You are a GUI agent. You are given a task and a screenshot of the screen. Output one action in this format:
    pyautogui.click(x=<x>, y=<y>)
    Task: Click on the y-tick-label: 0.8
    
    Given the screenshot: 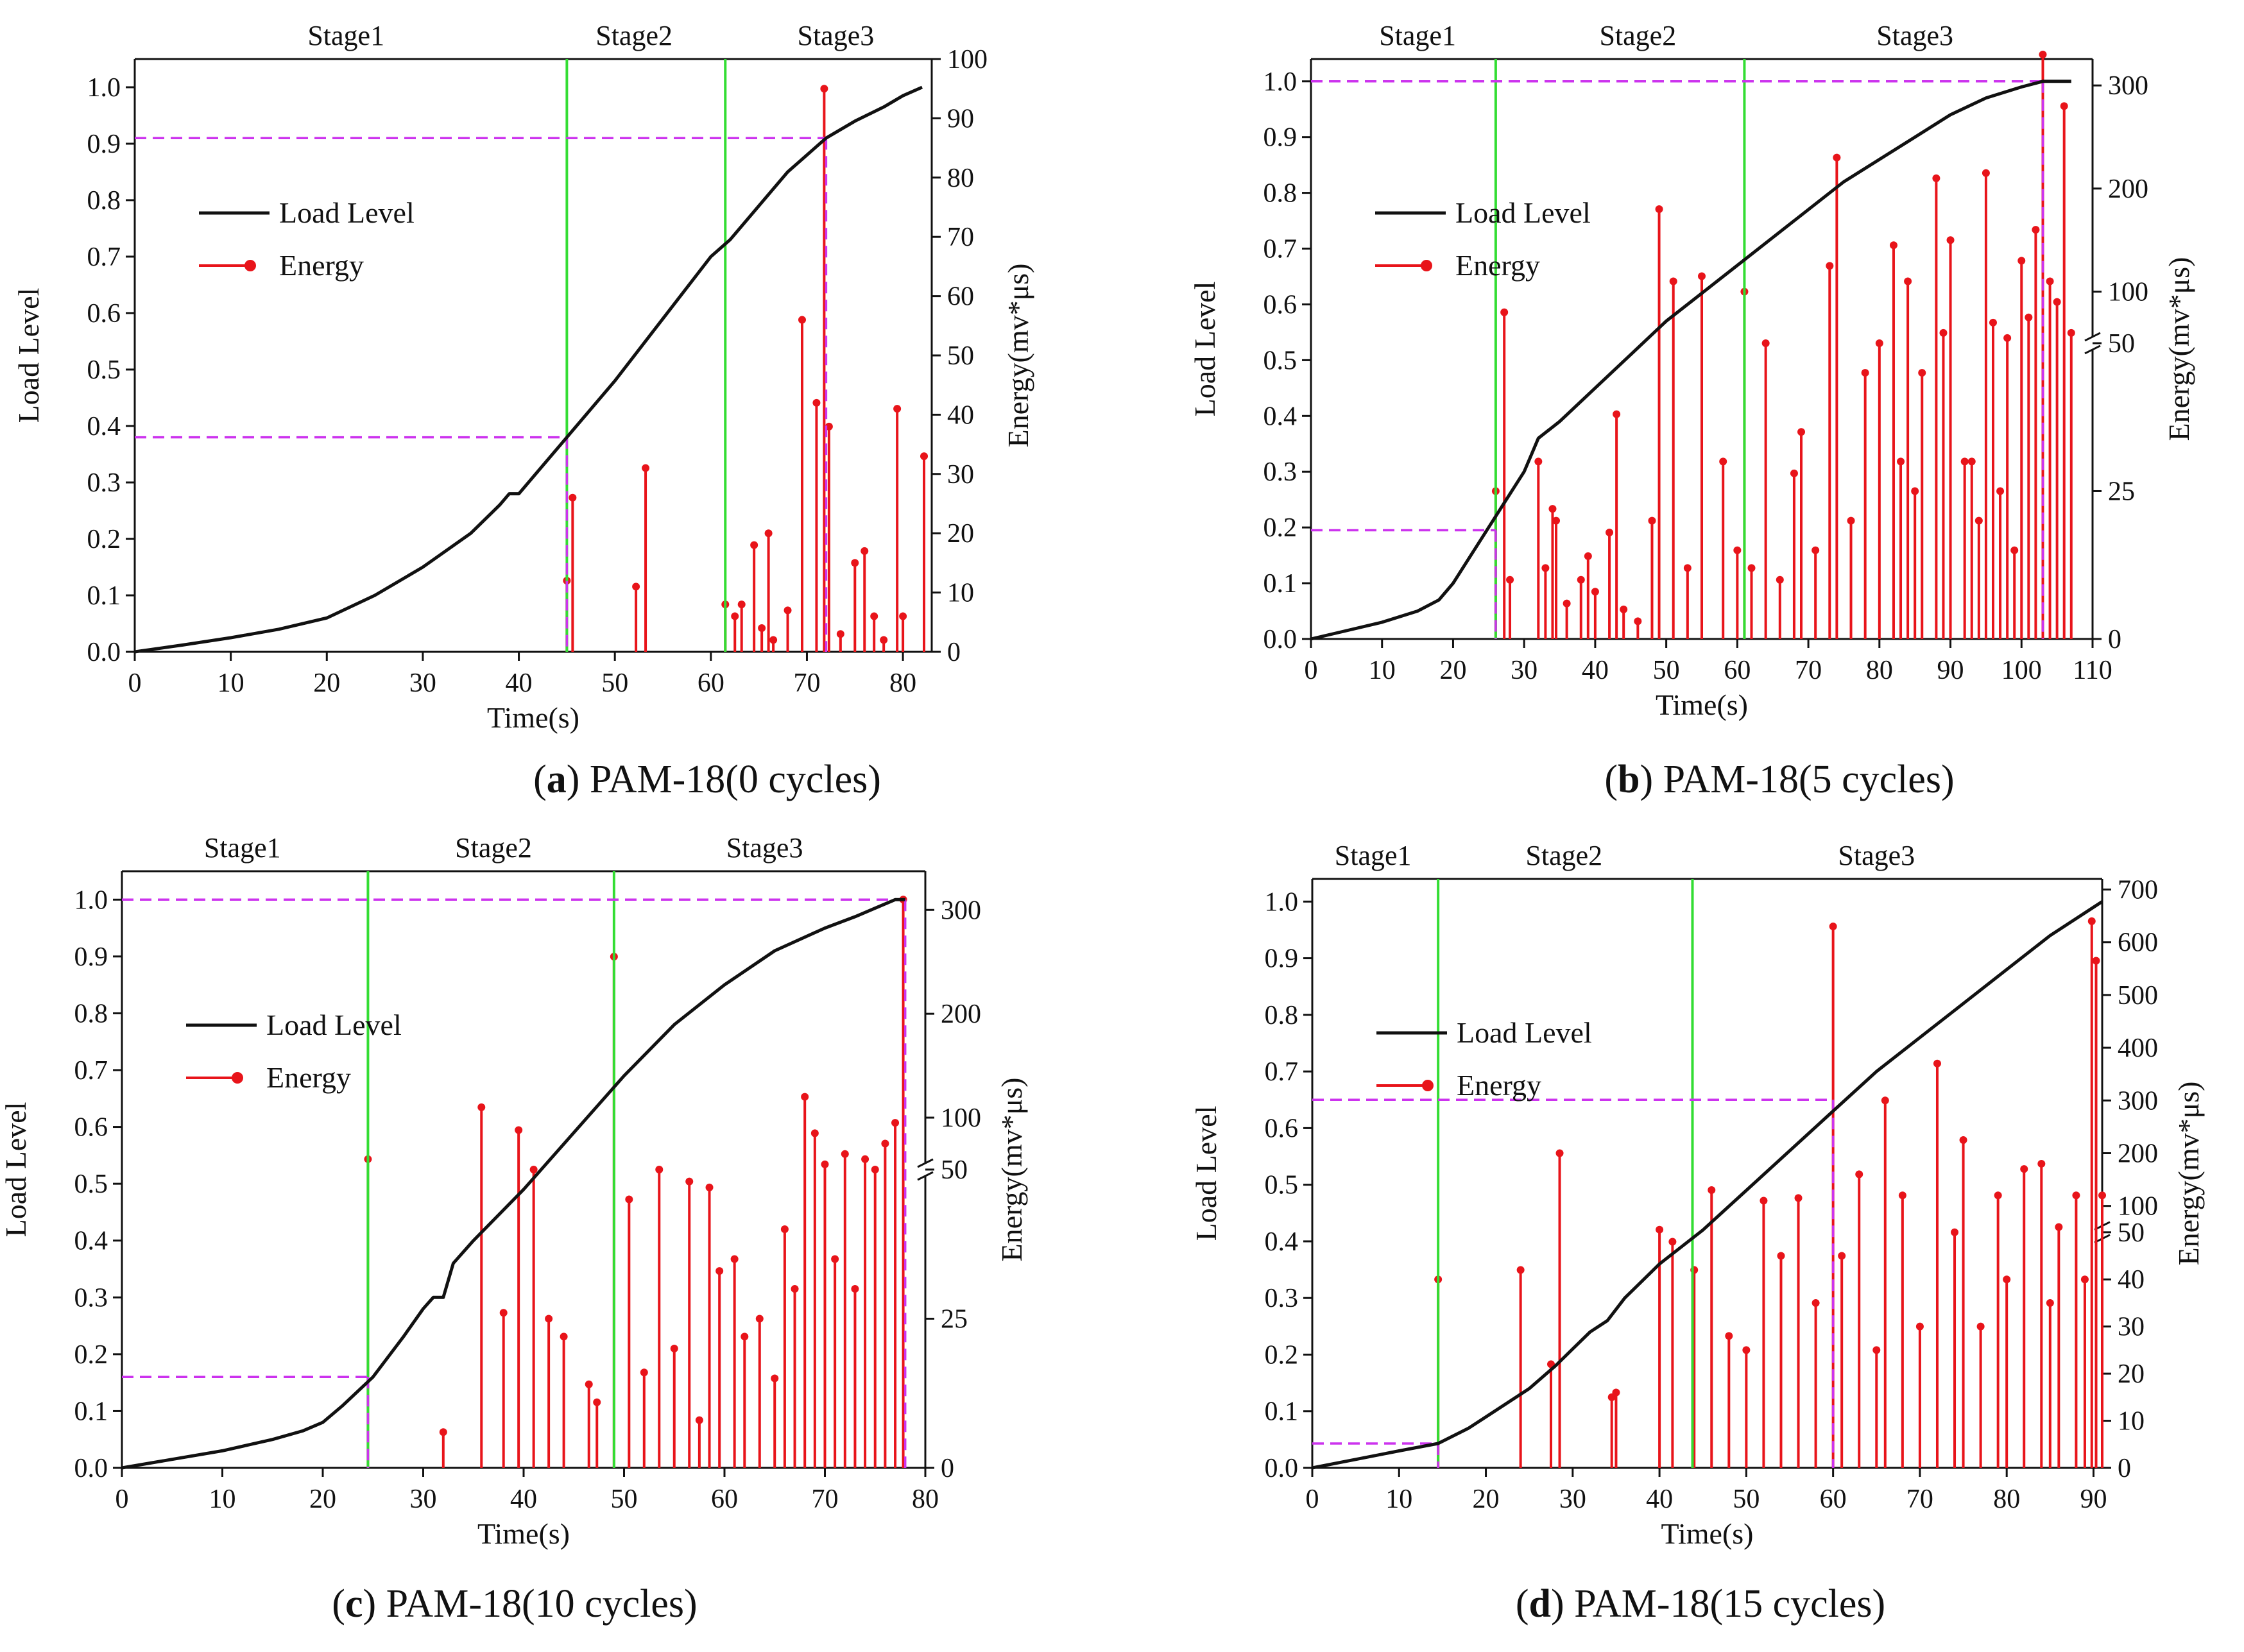 What is the action you would take?
    pyautogui.click(x=91, y=1013)
    